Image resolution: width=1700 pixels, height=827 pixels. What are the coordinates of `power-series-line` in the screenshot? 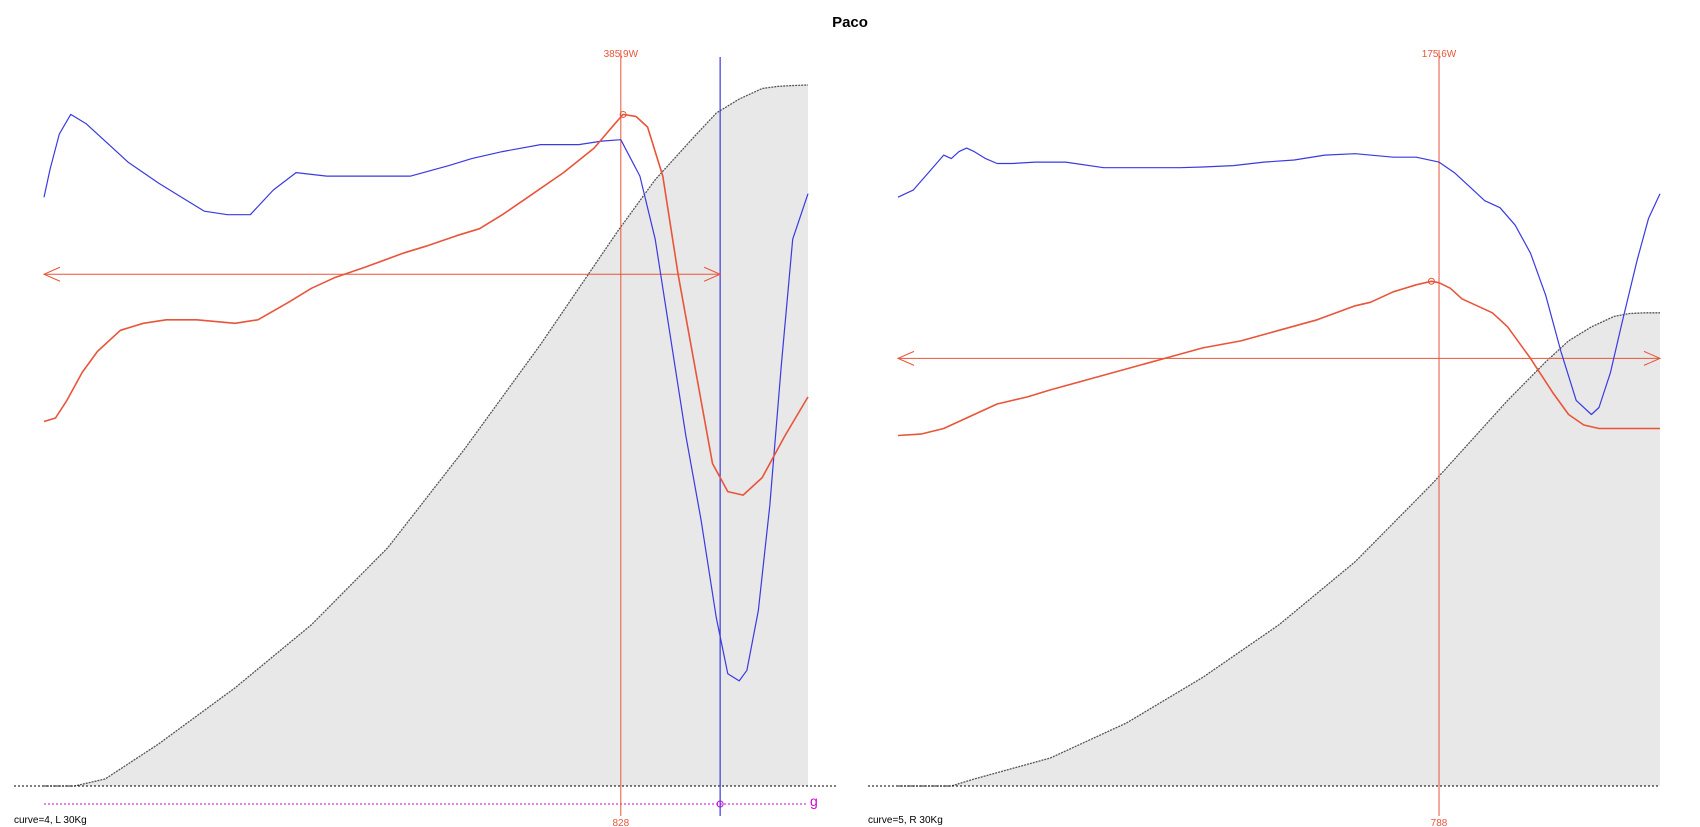 It's located at (1278, 358).